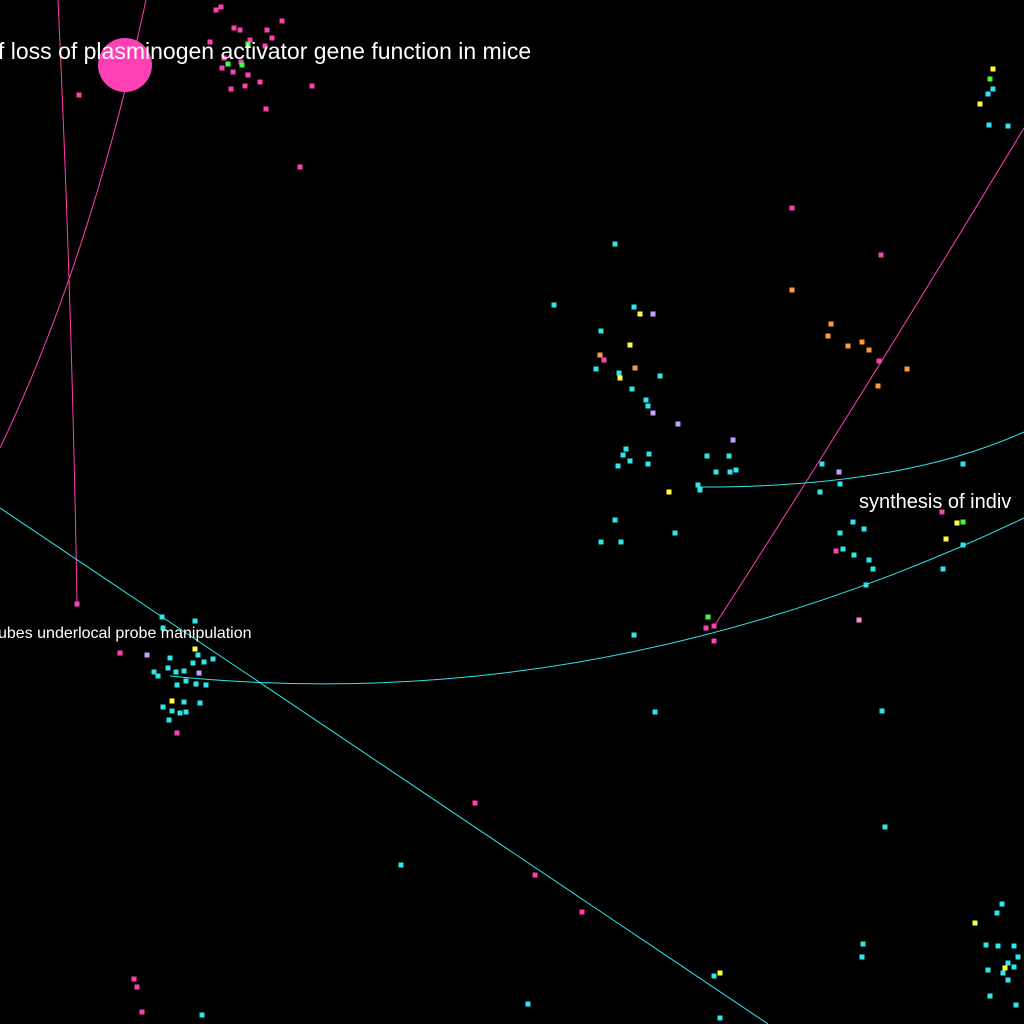 Image resolution: width=1024 pixels, height=1024 pixels. What do you see at coordinates (935, 502) in the screenshot?
I see `cluster-label-right: synthesis of indiv` at bounding box center [935, 502].